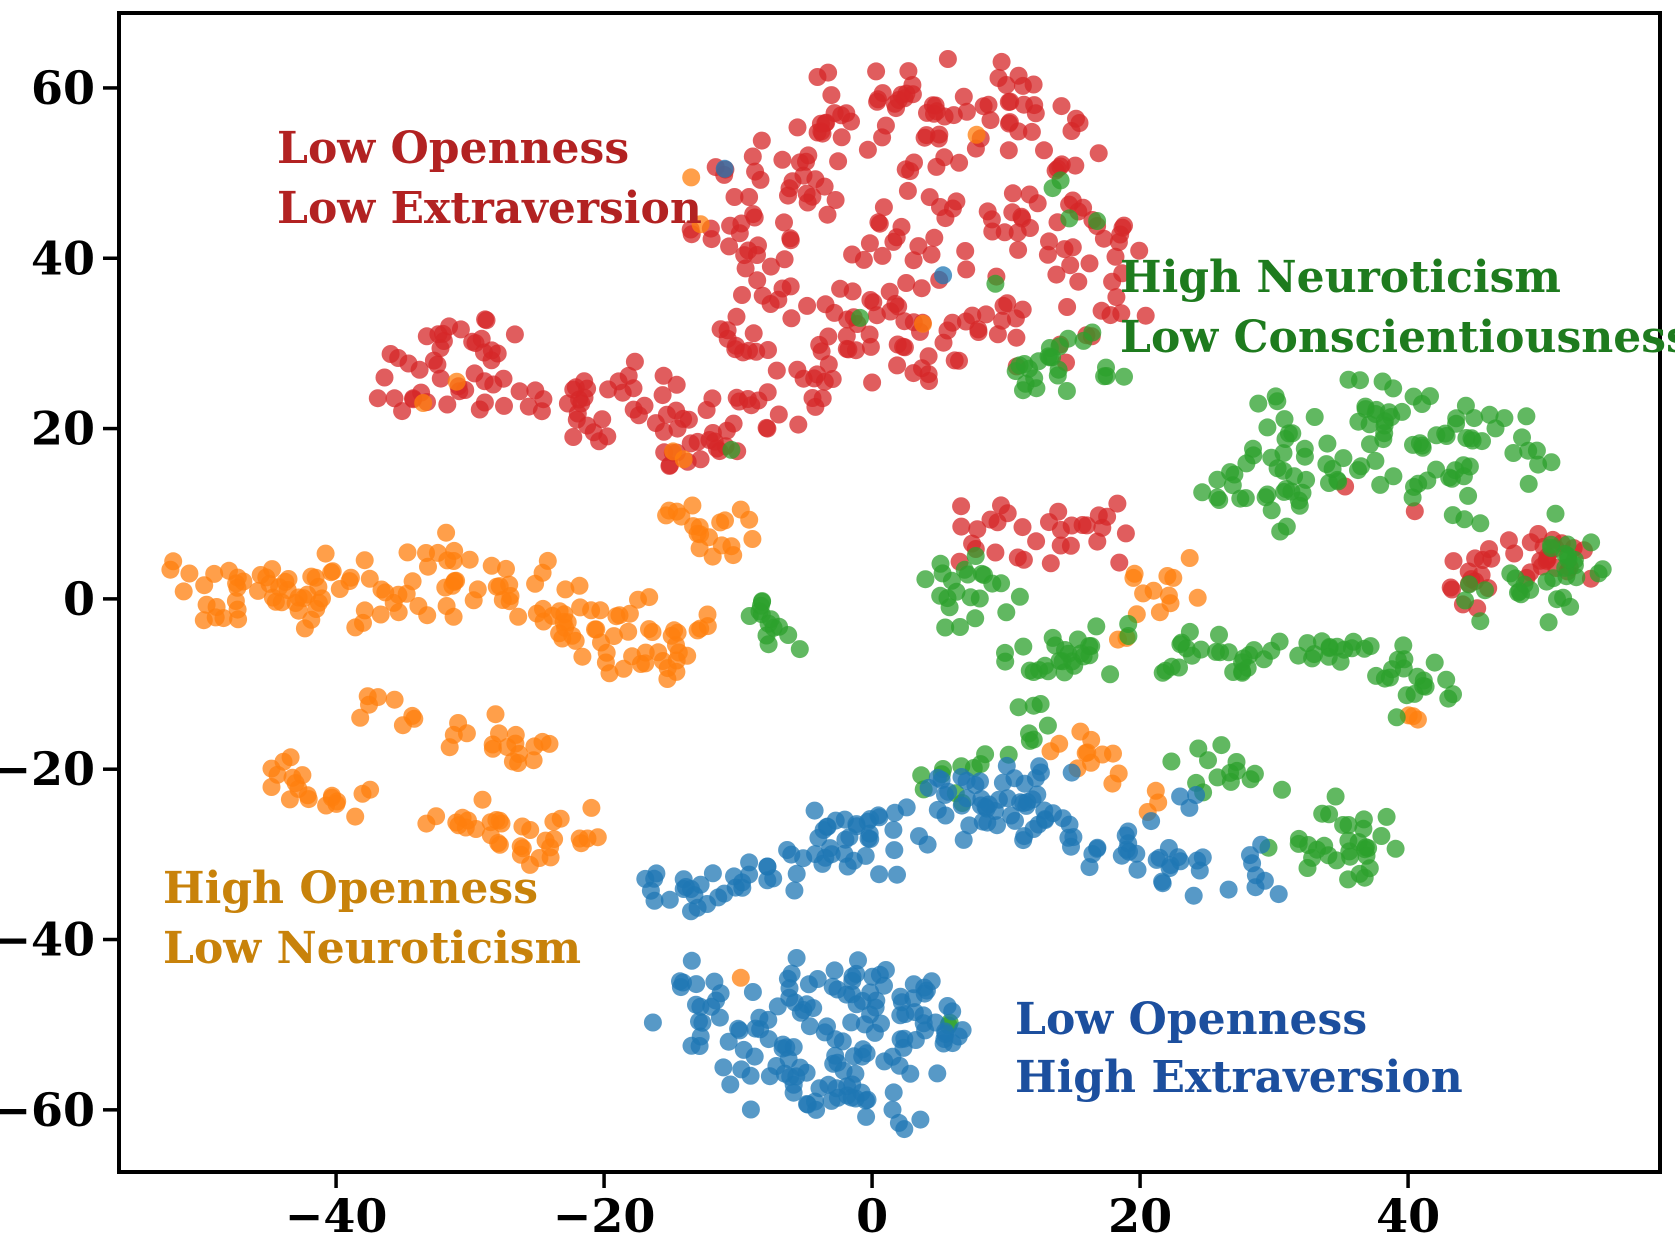  I want to click on y-tick-label: 60, so click(63, 88).